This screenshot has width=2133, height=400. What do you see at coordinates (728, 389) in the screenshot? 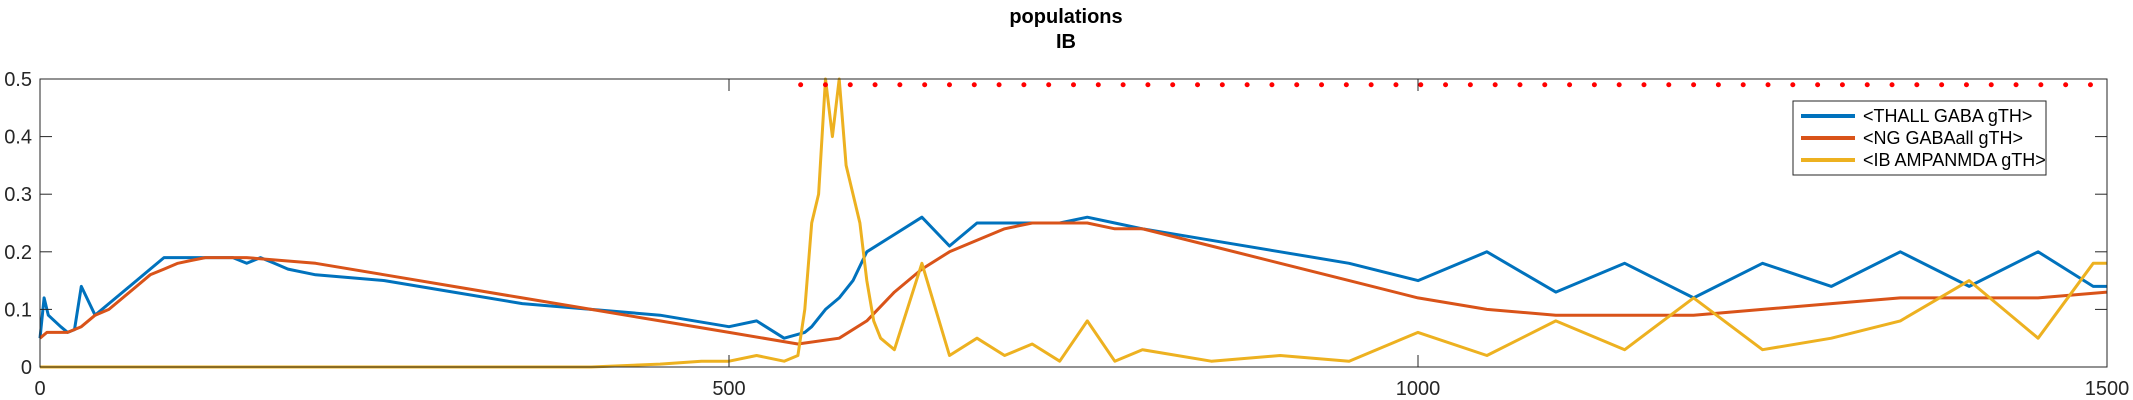
I see `x-tick-label: 500` at bounding box center [728, 389].